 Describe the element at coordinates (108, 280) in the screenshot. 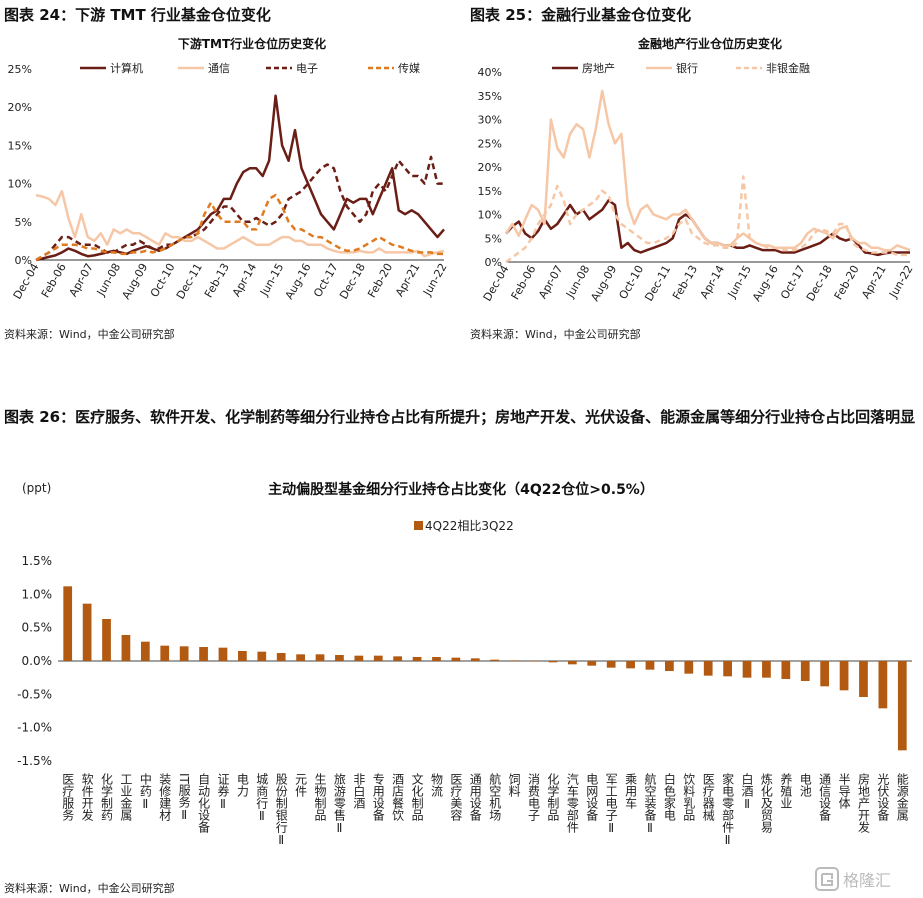

I see `x-tick-label: Jun-08` at that location.